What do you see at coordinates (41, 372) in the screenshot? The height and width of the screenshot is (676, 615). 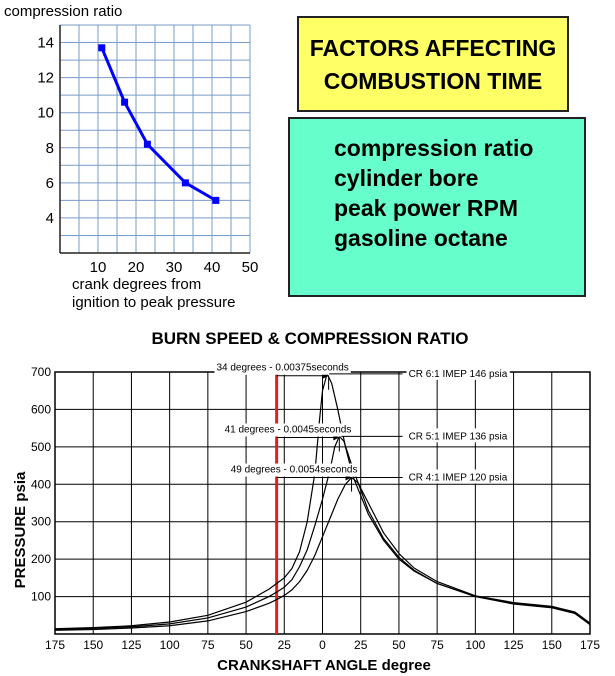 I see `c2-y-tick-label: 700` at bounding box center [41, 372].